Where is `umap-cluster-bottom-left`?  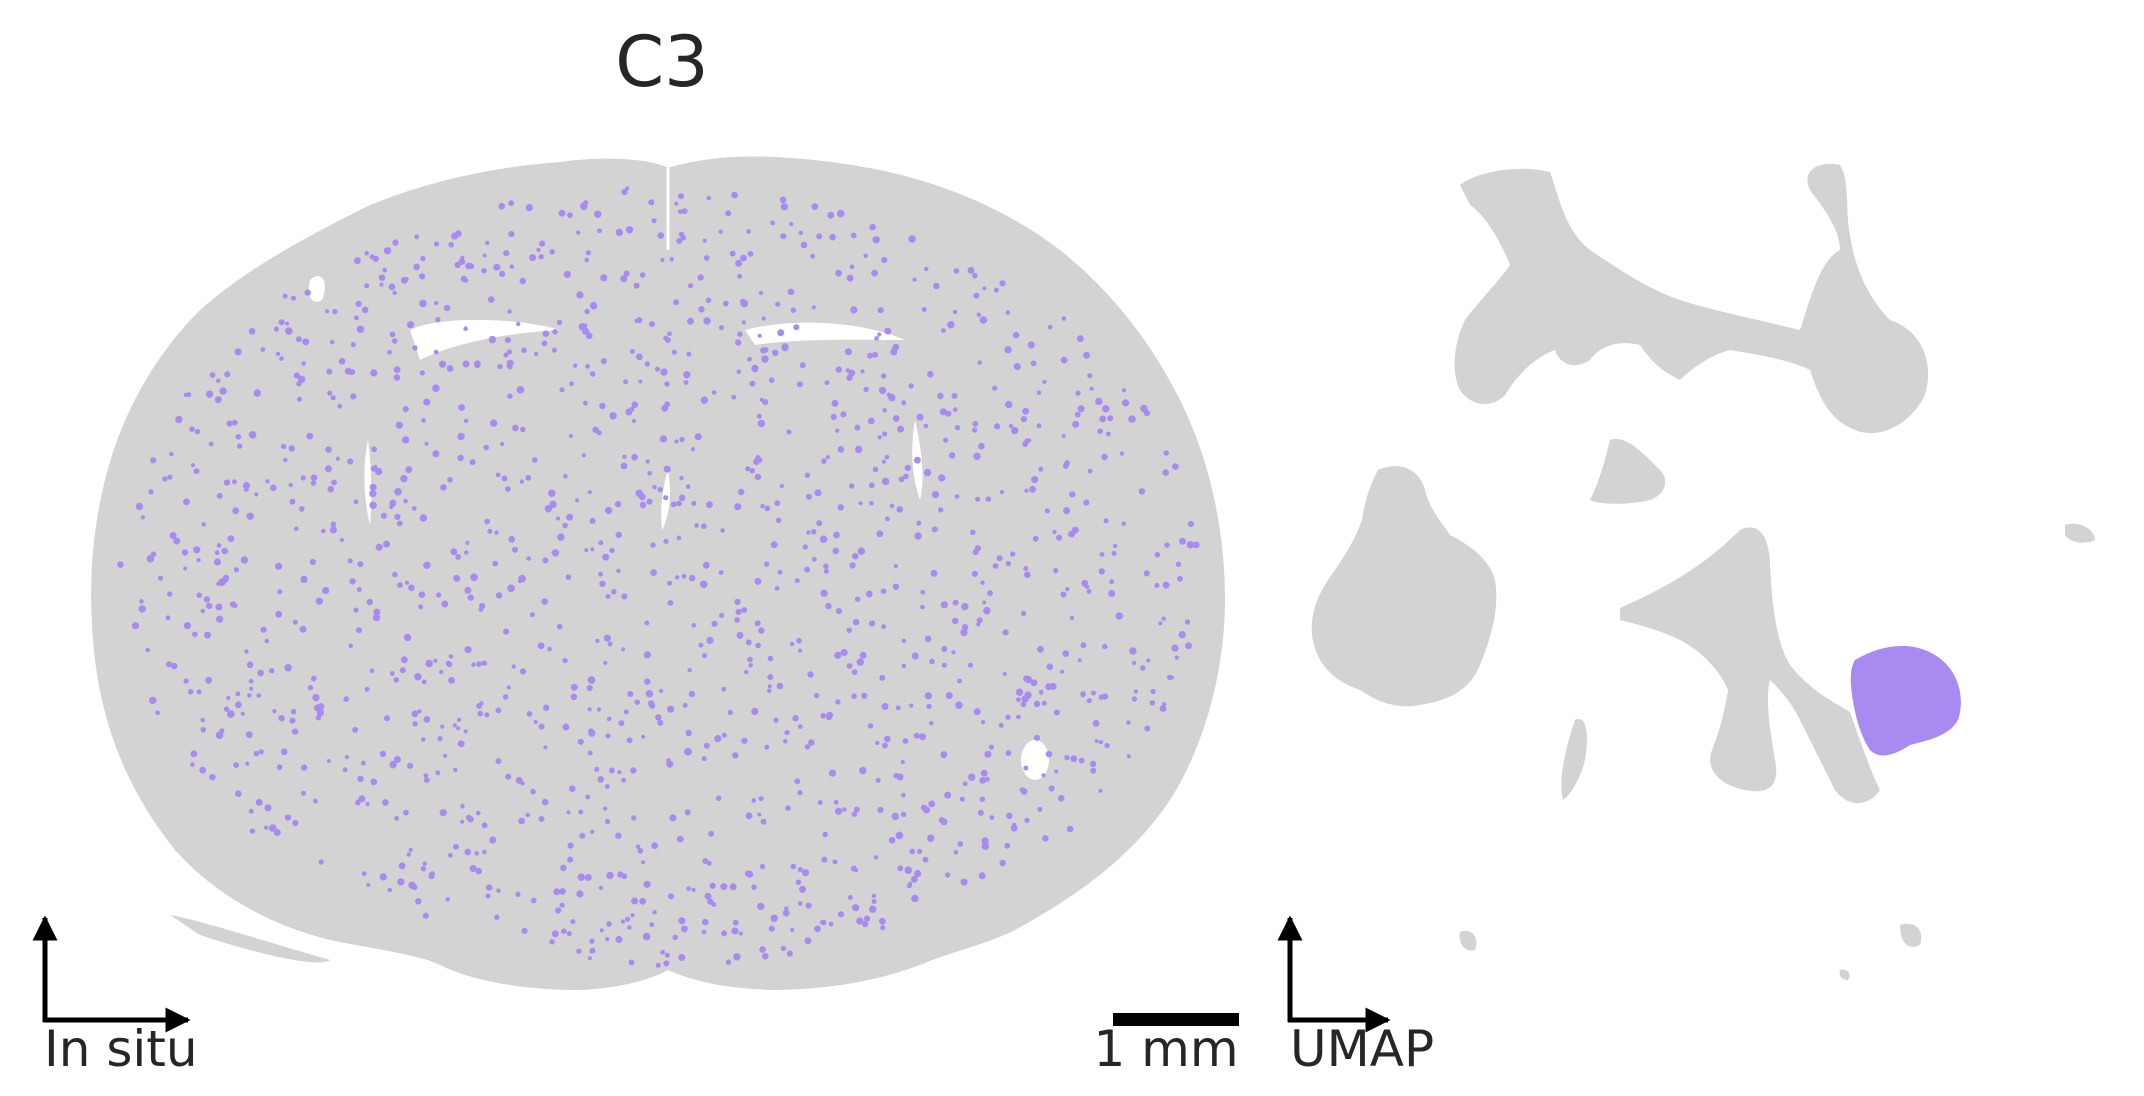 umap-cluster-bottom-left is located at coordinates (1468, 940).